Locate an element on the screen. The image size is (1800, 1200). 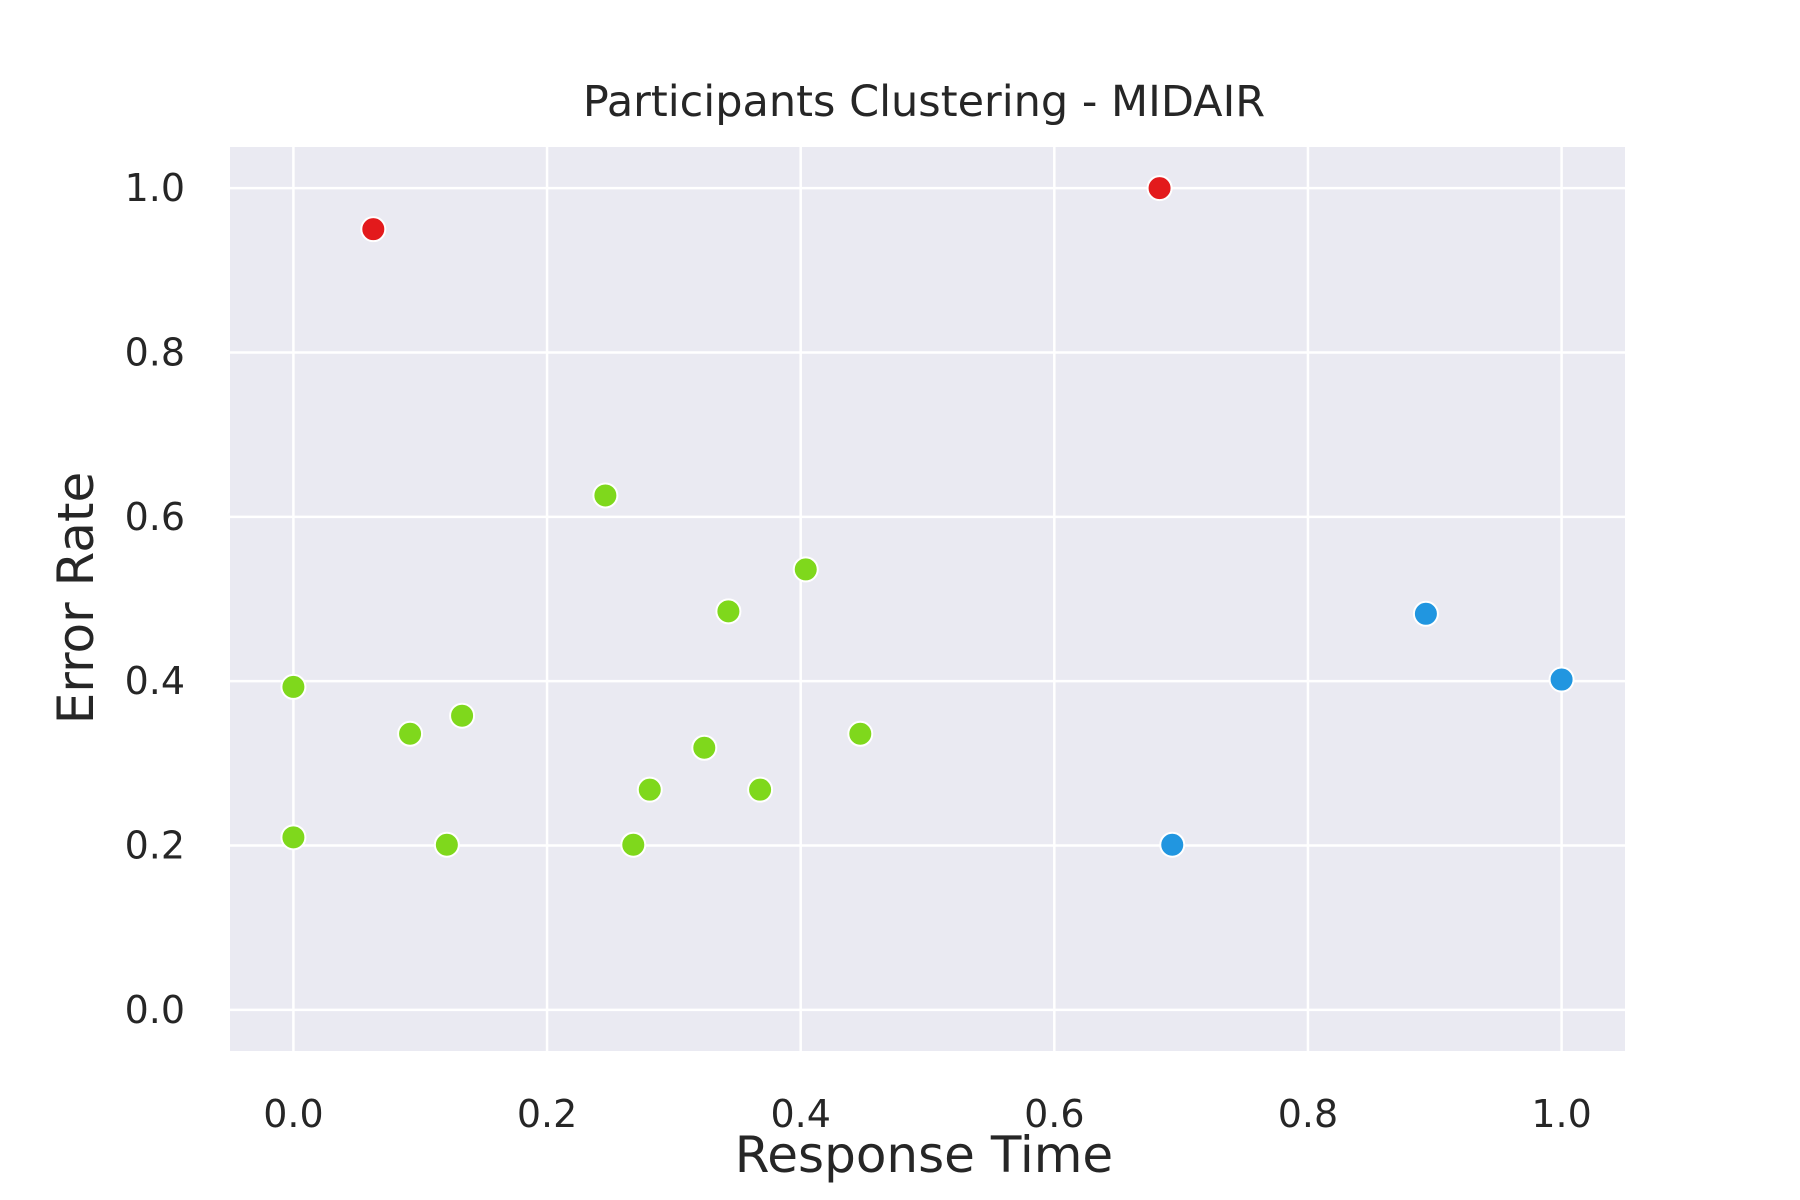
x-tick-label: 0.8 is located at coordinates (1308, 1114).